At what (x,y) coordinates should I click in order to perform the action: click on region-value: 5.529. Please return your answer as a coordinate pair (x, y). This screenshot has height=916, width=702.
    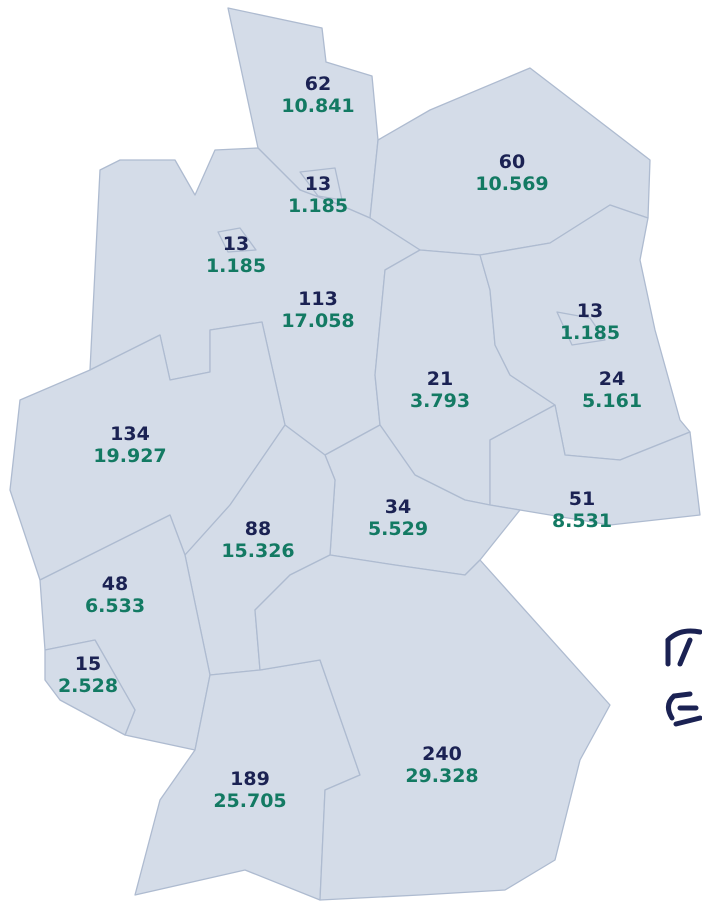
    Looking at the image, I should click on (398, 529).